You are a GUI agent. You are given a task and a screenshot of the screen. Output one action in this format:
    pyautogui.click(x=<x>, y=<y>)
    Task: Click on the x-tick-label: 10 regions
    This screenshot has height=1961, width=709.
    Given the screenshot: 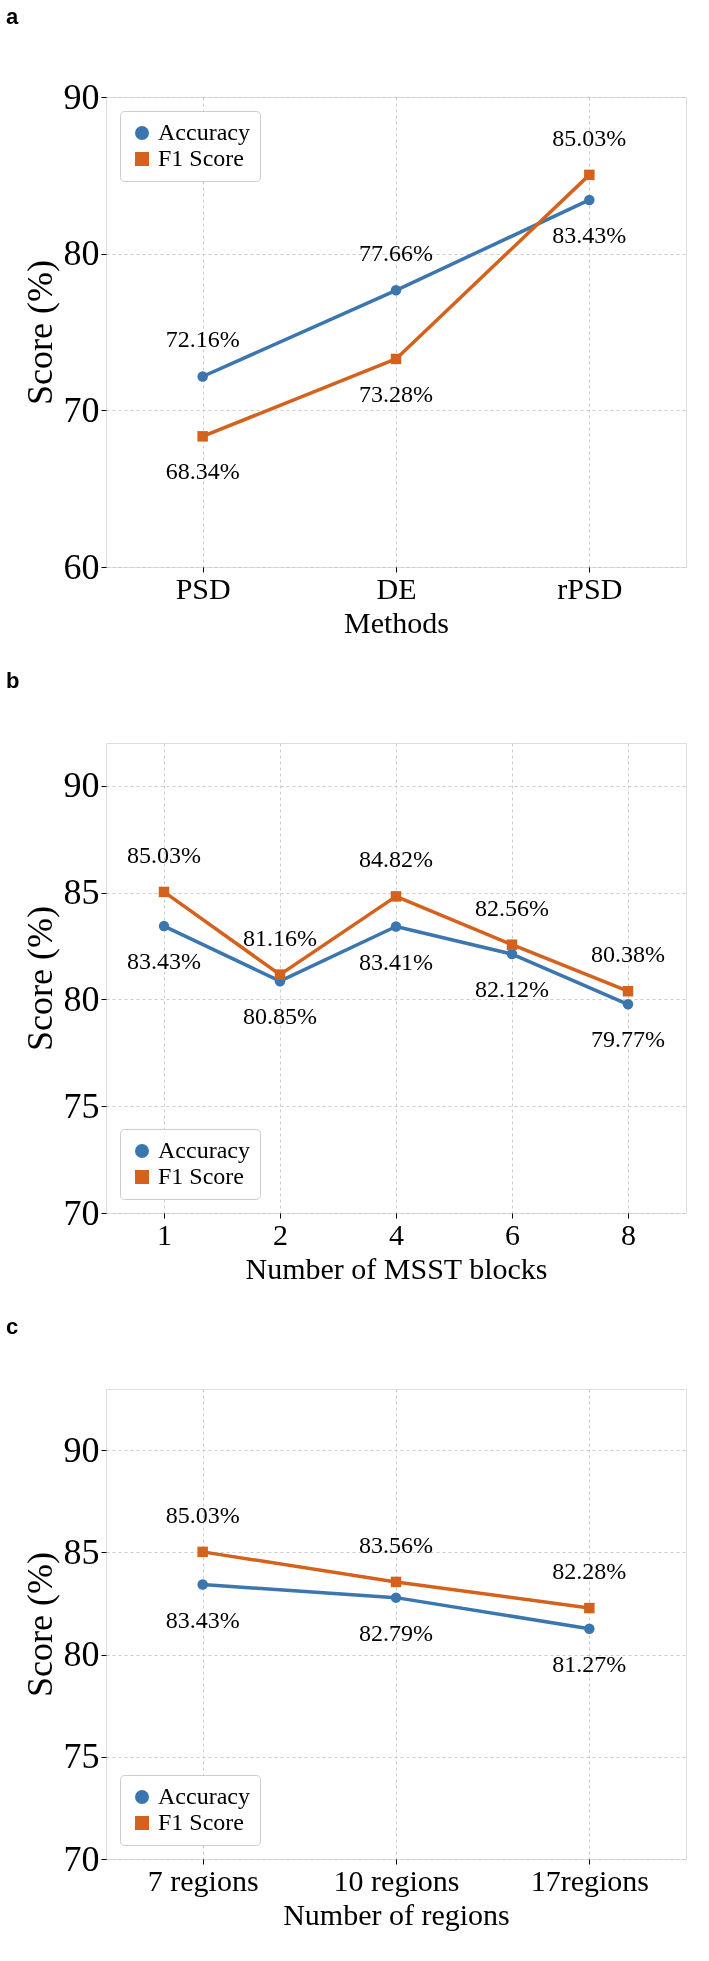 What is the action you would take?
    pyautogui.click(x=396, y=1880)
    